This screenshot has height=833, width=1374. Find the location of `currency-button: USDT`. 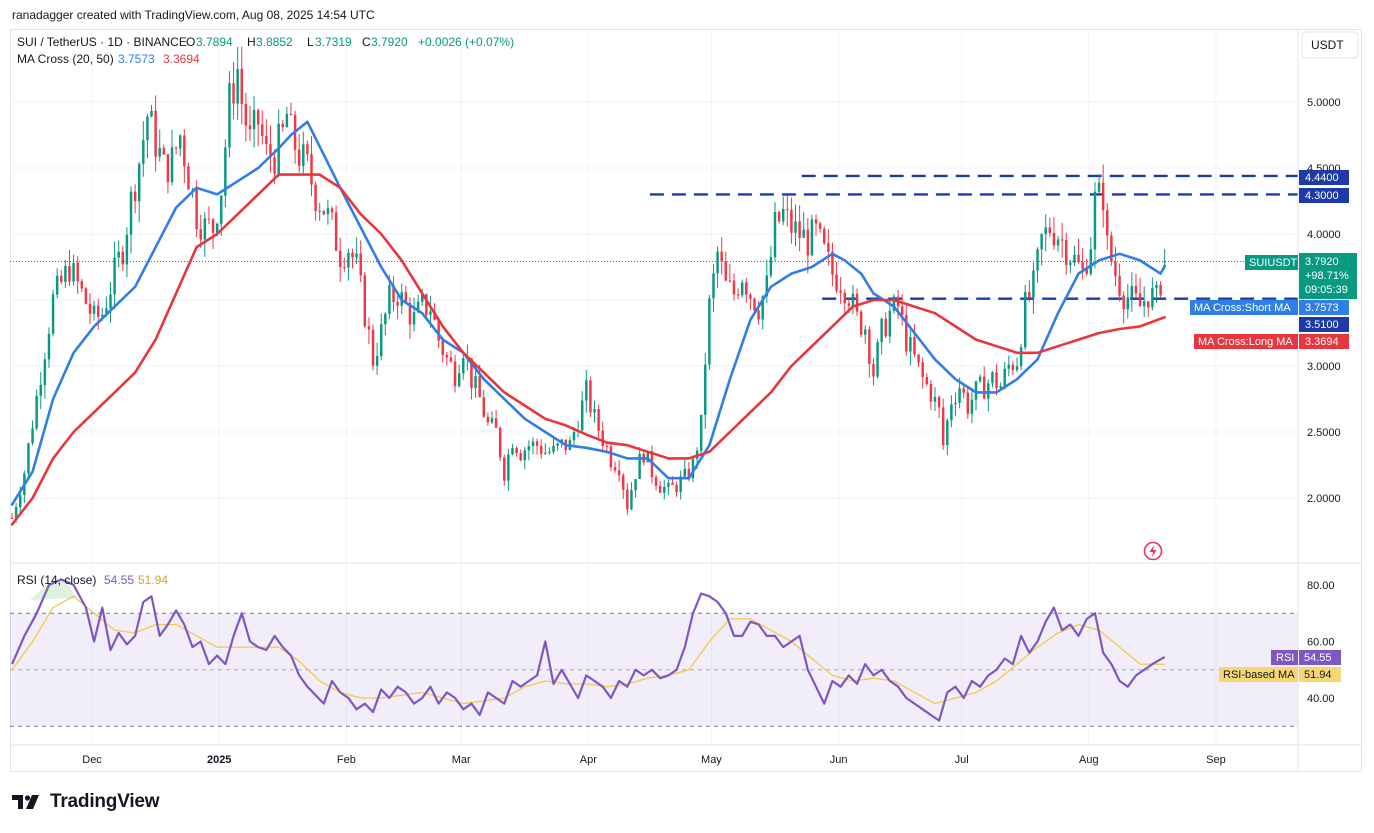

currency-button: USDT is located at coordinates (1330, 45).